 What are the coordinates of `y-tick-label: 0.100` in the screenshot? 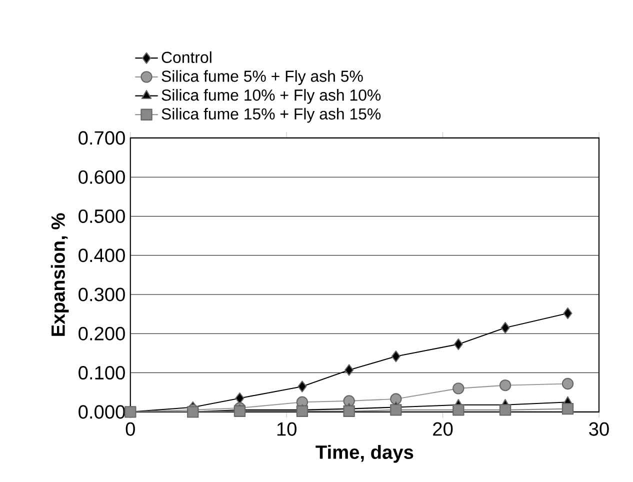 It's located at (101, 373).